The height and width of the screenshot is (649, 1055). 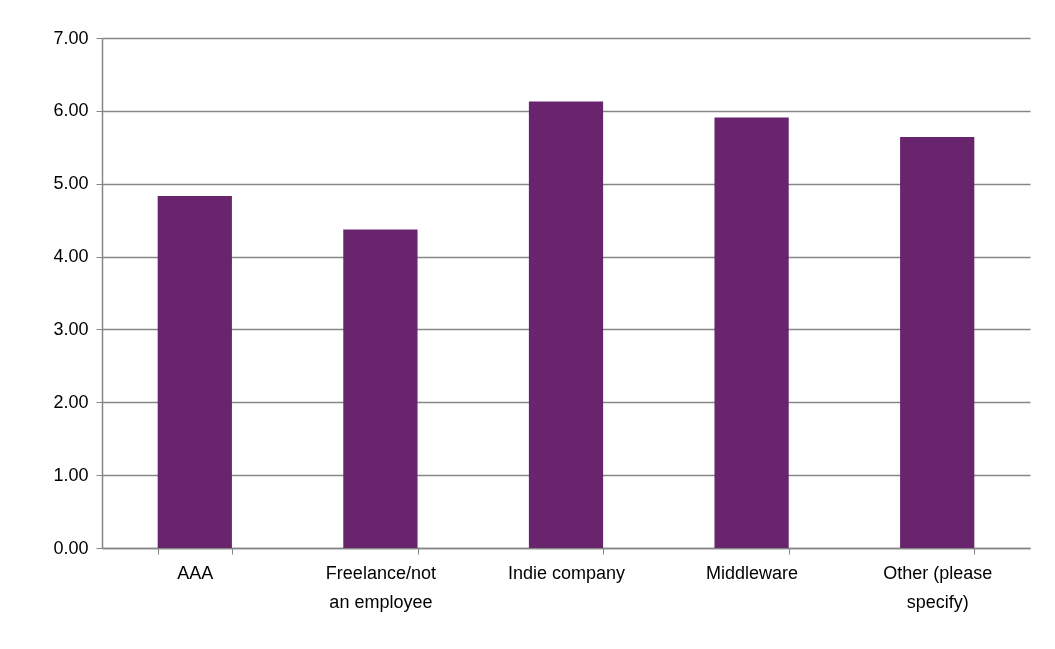 I want to click on y-tick-label: 4.00, so click(x=71, y=256).